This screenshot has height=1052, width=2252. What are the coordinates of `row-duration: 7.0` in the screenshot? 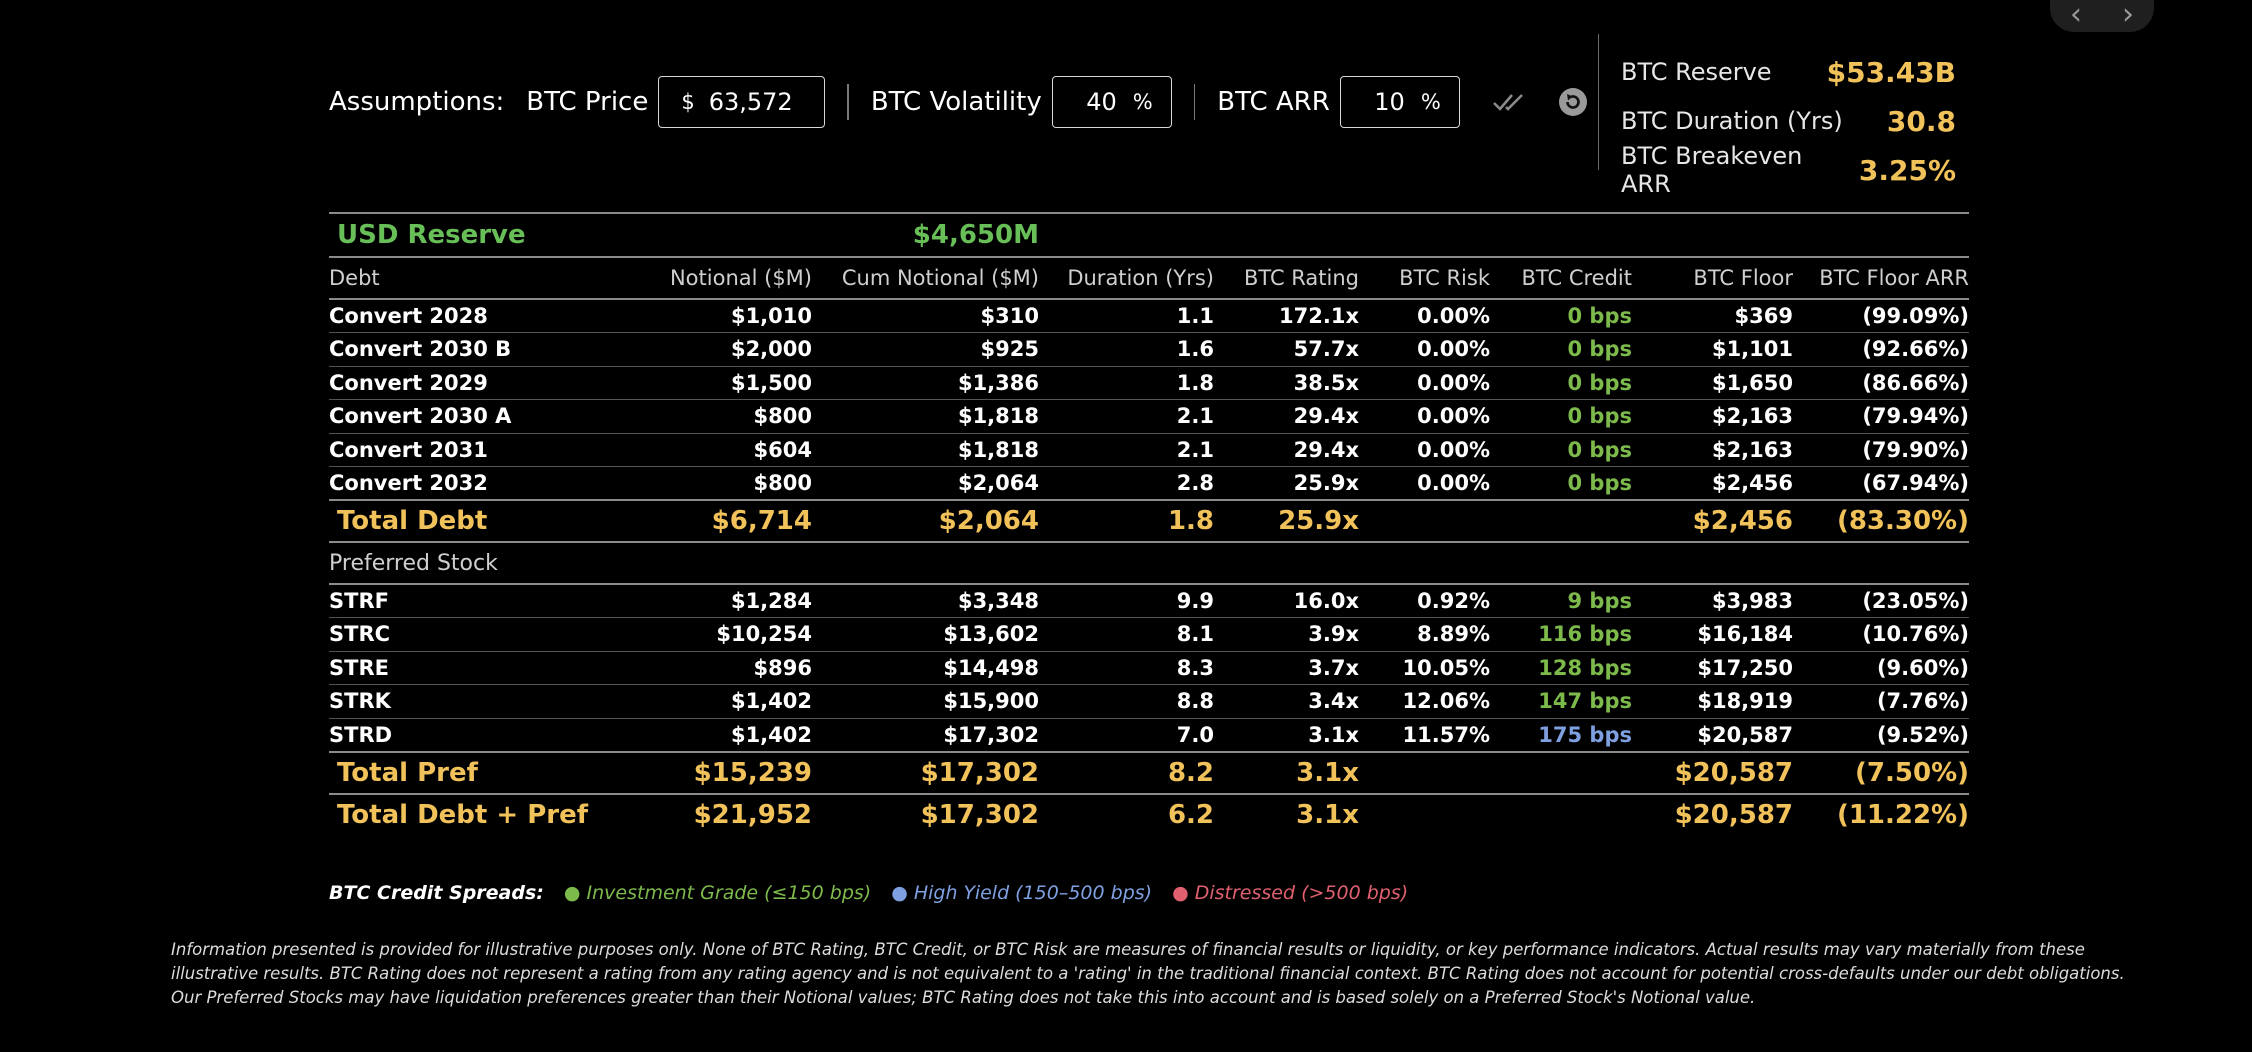 It's located at (1195, 734).